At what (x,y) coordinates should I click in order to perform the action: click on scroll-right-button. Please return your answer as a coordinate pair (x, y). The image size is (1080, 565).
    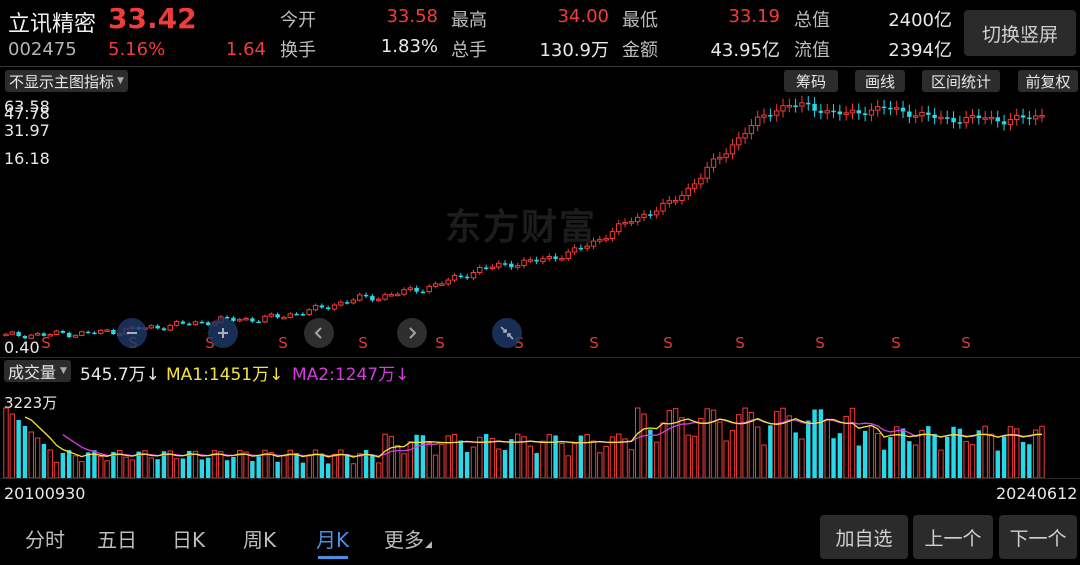
    Looking at the image, I should click on (412, 333).